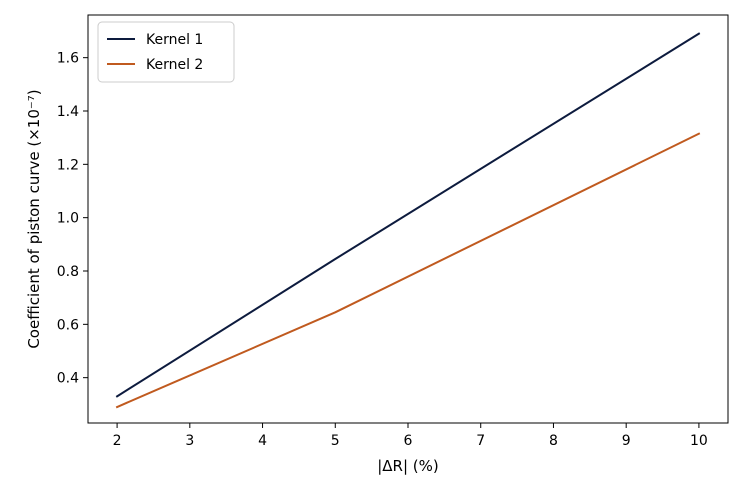 The width and height of the screenshot is (747, 502). I want to click on x-tick-label: 7, so click(480, 441).